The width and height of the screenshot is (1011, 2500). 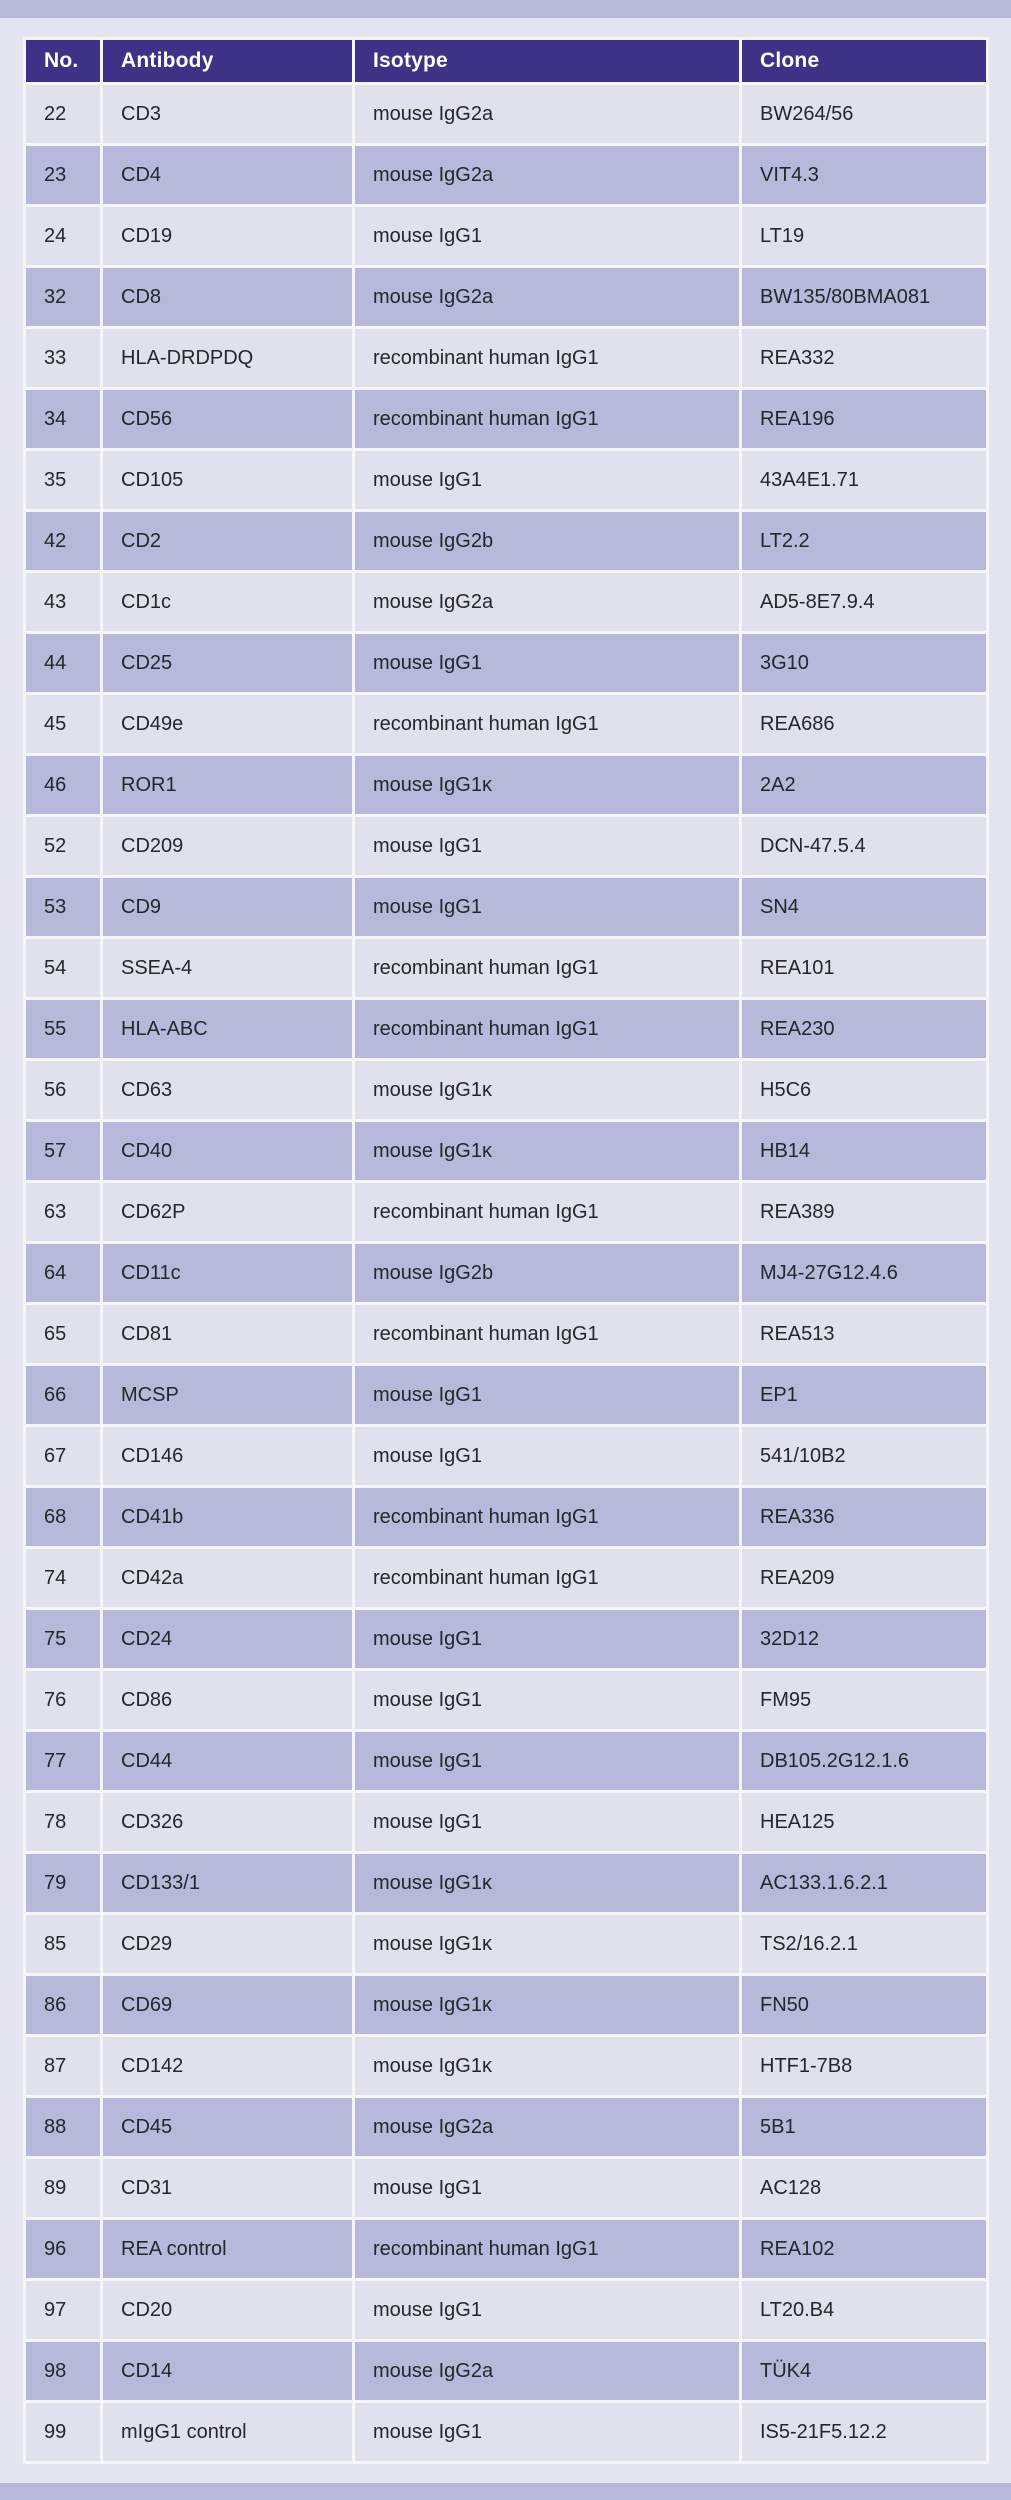 I want to click on cell-antibody: CD49e, so click(x=227, y=724).